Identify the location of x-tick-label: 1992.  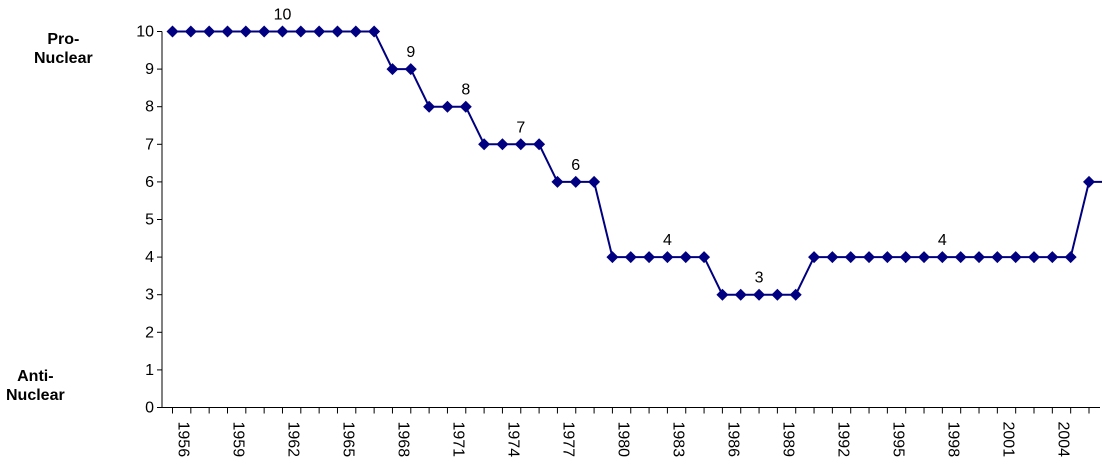
(842, 440).